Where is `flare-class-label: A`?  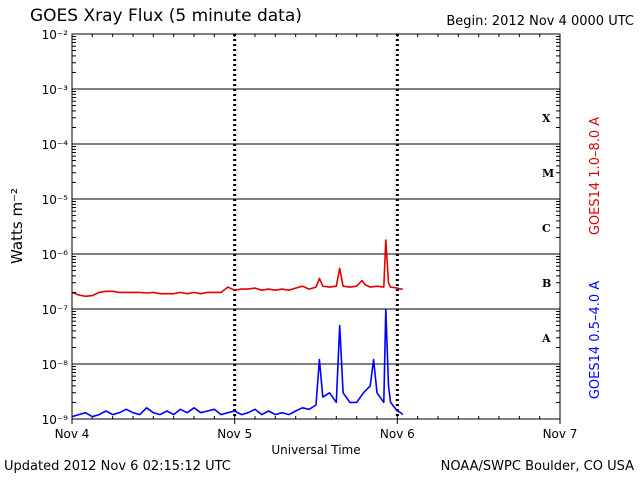
flare-class-label: A is located at coordinates (546, 338).